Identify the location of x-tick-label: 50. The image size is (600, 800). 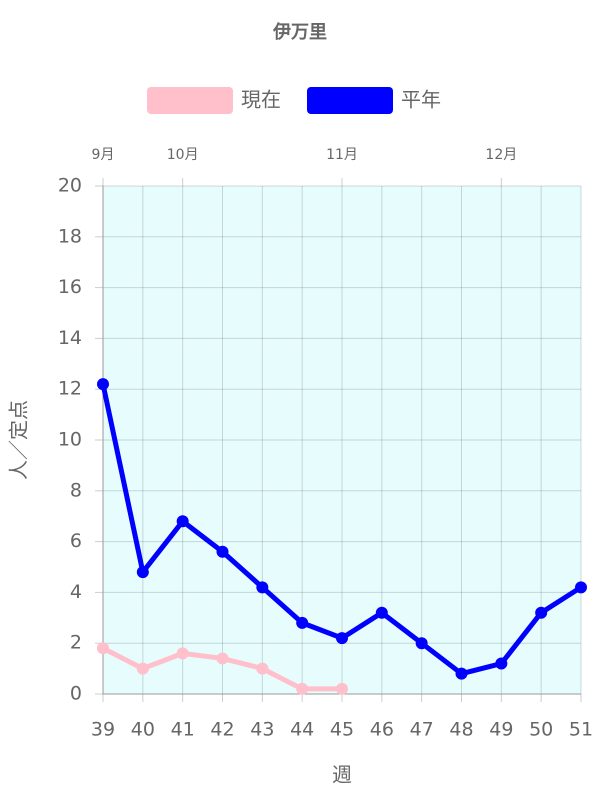
(541, 730).